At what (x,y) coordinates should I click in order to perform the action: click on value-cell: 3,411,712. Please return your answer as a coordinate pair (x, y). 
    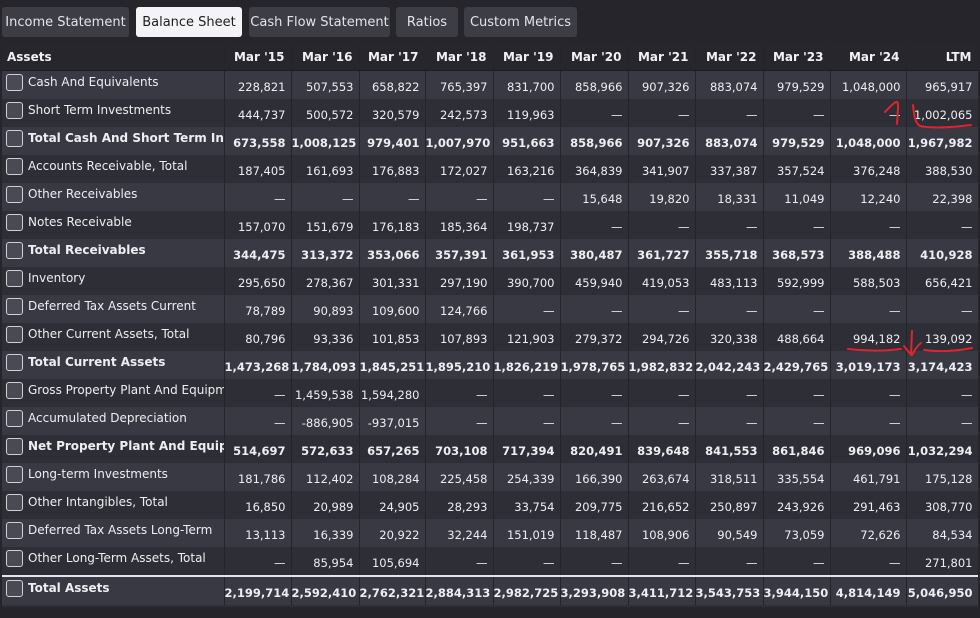
    Looking at the image, I should click on (662, 589).